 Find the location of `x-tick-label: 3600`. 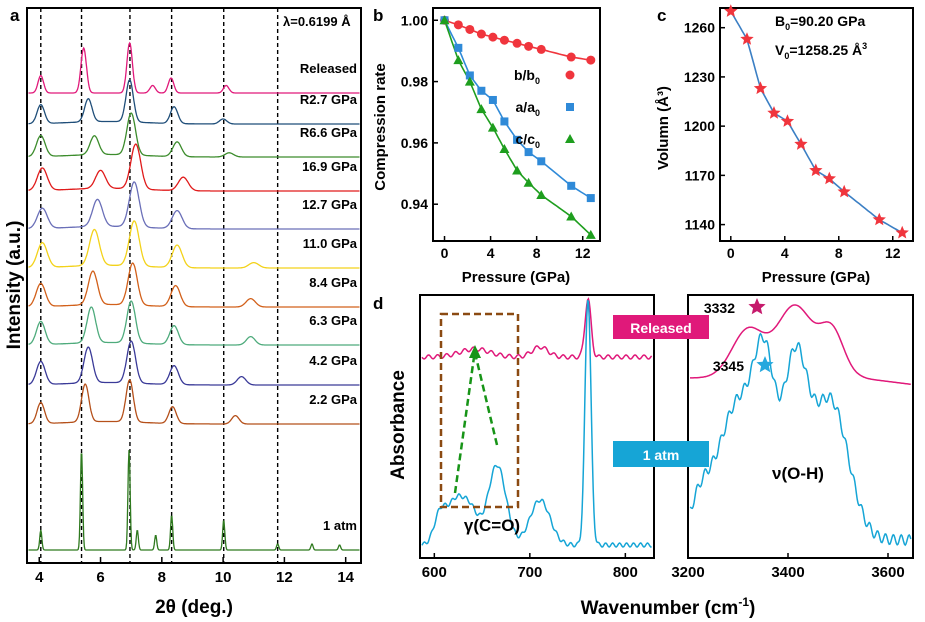

x-tick-label: 3600 is located at coordinates (887, 572).